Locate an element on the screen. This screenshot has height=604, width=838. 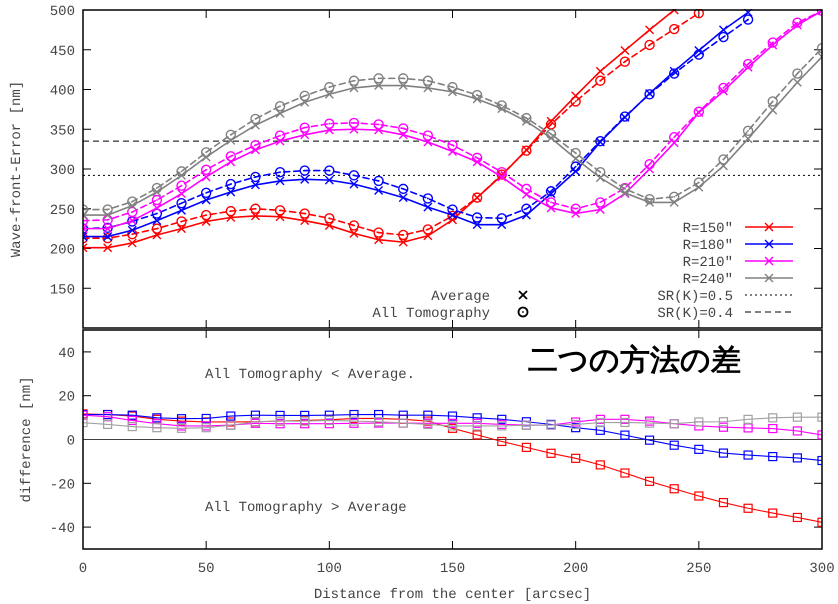
annotation: 二つの方法の差 is located at coordinates (634, 360).